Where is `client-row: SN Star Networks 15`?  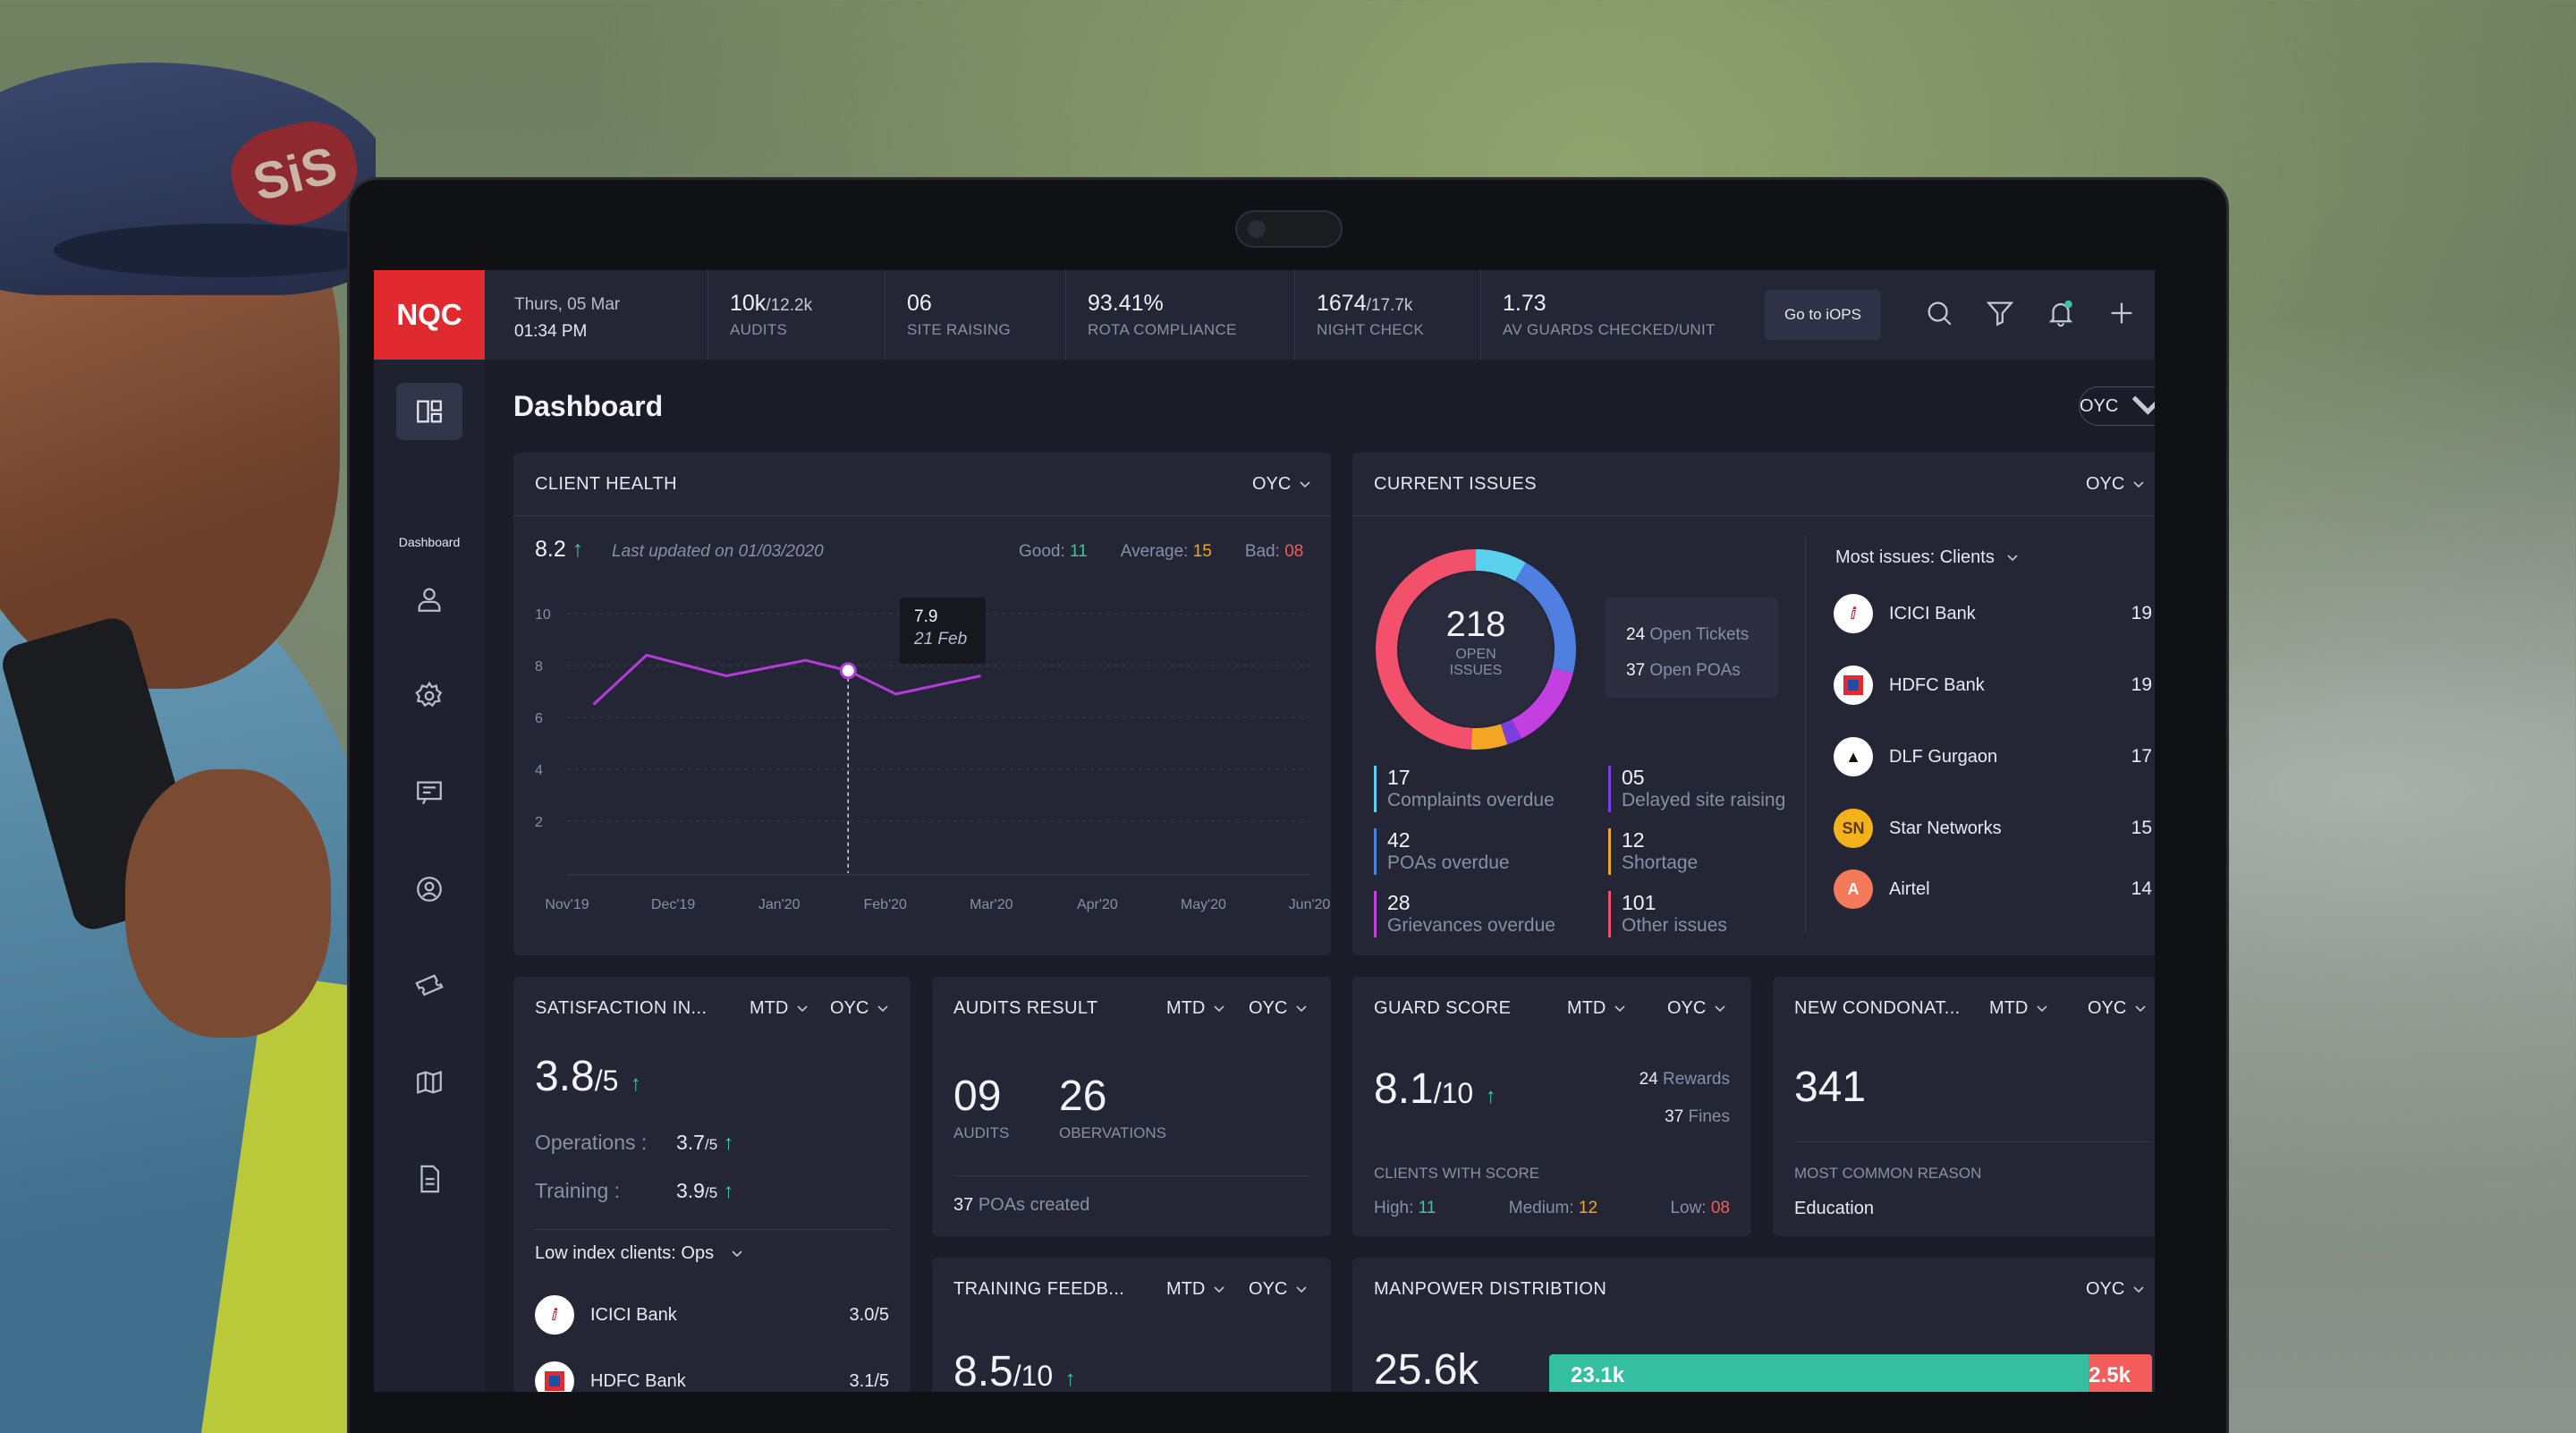 client-row: SN Star Networks 15 is located at coordinates (1993, 828).